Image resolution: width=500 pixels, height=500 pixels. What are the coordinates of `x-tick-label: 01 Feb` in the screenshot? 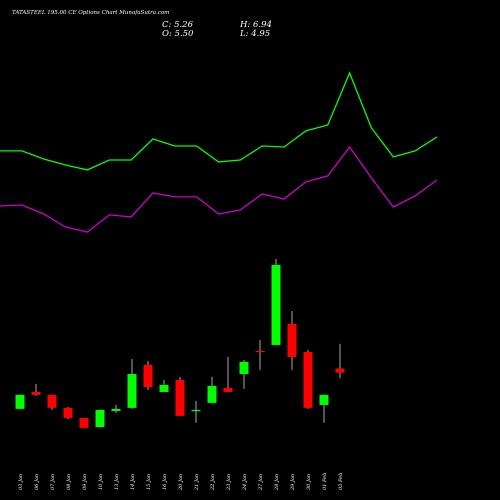 It's located at (325, 481).